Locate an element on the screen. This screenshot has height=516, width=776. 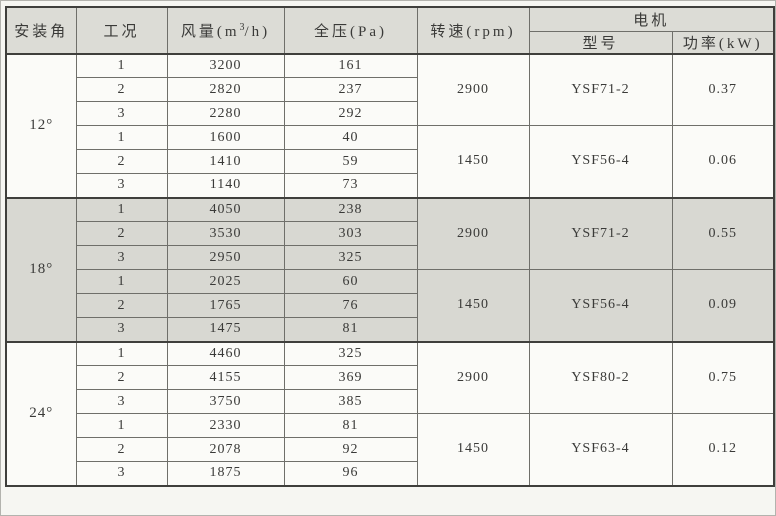
cell-airflow: 2330 is located at coordinates (225, 425).